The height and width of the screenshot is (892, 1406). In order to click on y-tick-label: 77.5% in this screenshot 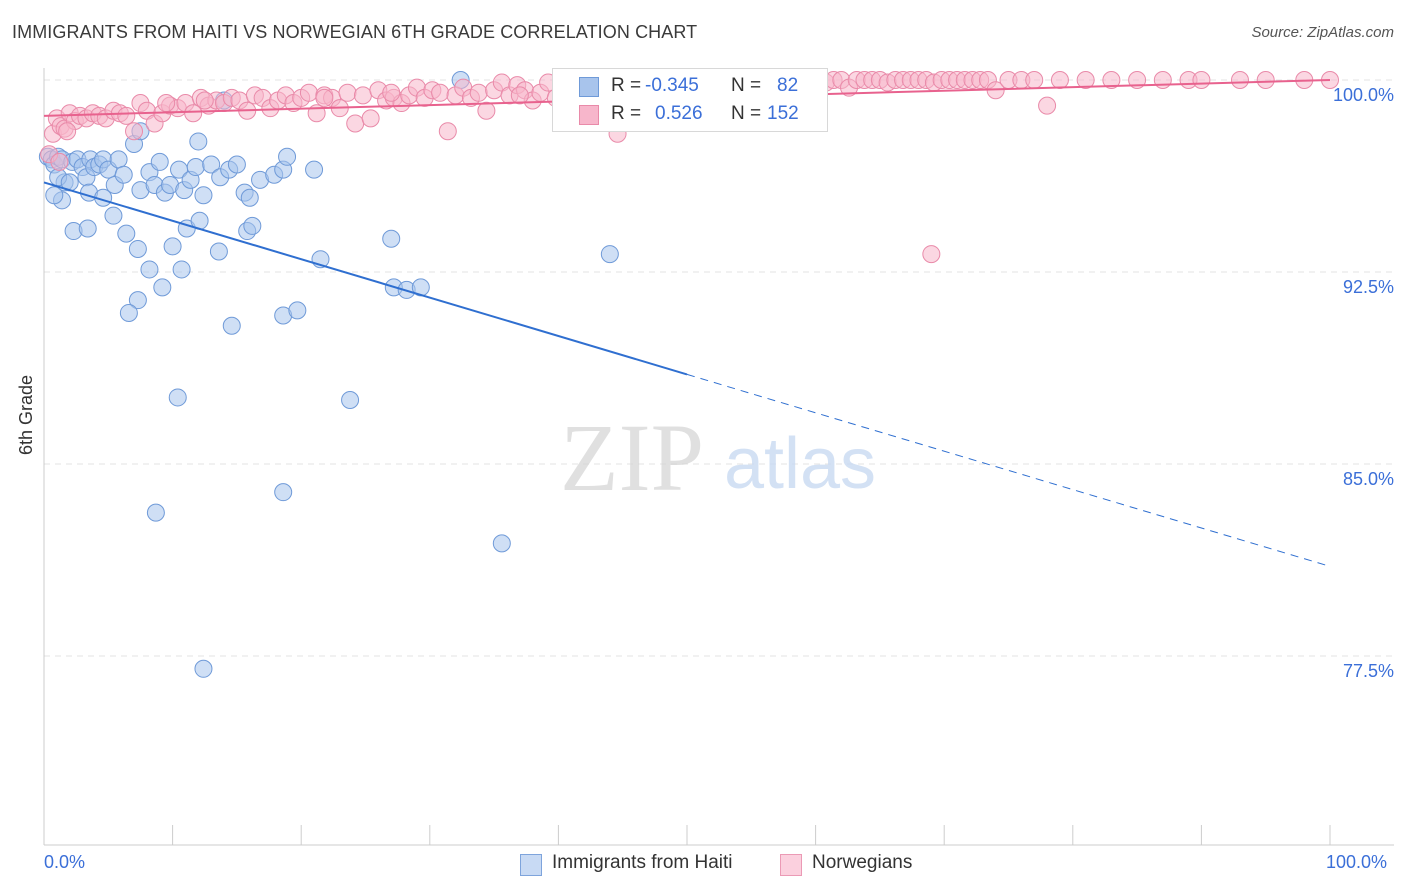, I will do `click(1368, 671)`.